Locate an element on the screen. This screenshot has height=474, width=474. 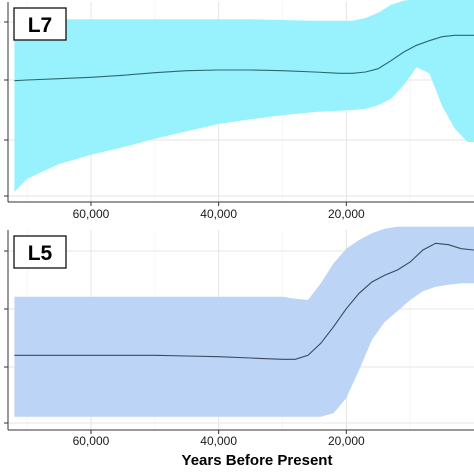
median-line is located at coordinates (244, 58).